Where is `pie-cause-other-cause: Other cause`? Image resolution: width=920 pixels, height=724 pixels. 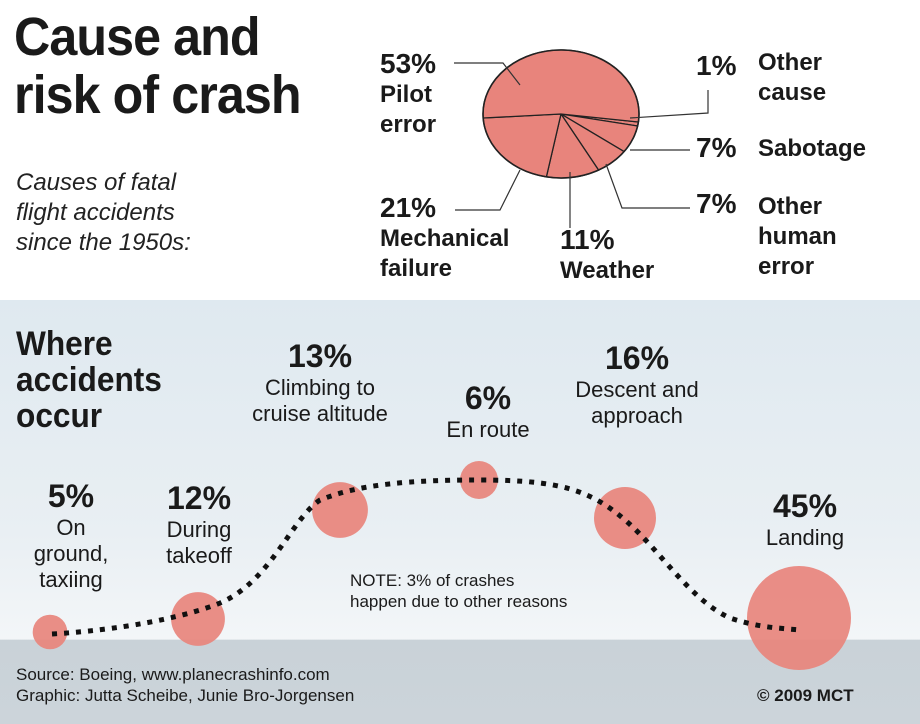
pie-cause-other-cause: Other cause is located at coordinates (792, 78).